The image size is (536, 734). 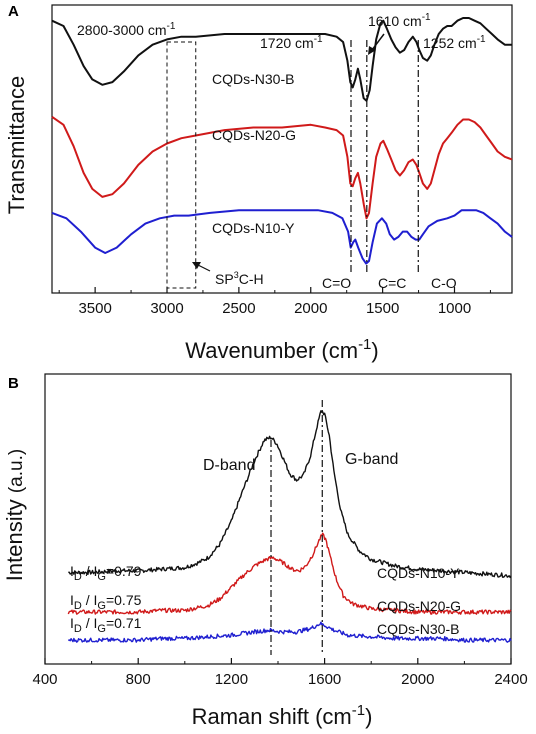 I want to click on panel-a-series-cqds-n20-g, so click(x=282, y=167).